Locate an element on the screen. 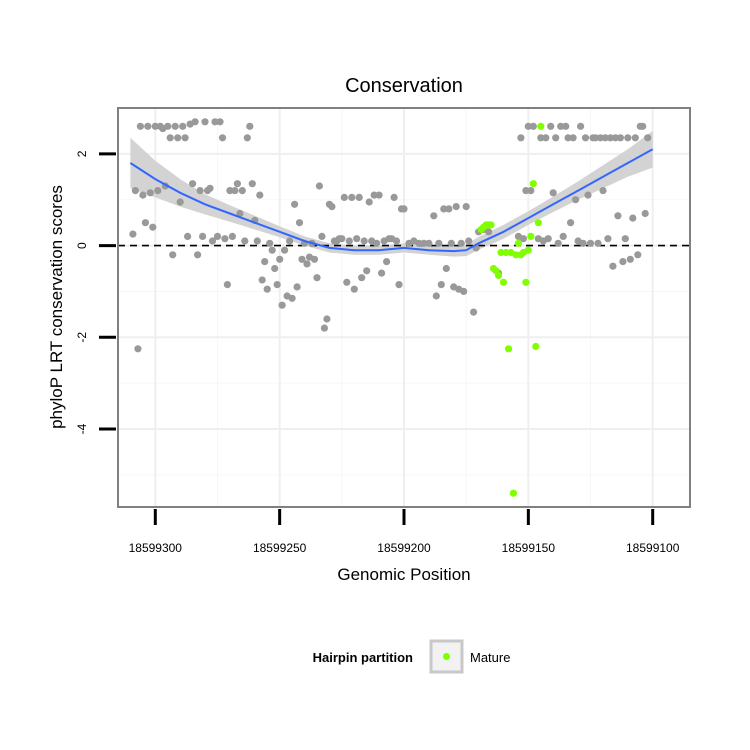 The width and height of the screenshot is (750, 750). chart-title: Conservation is located at coordinates (404, 86).